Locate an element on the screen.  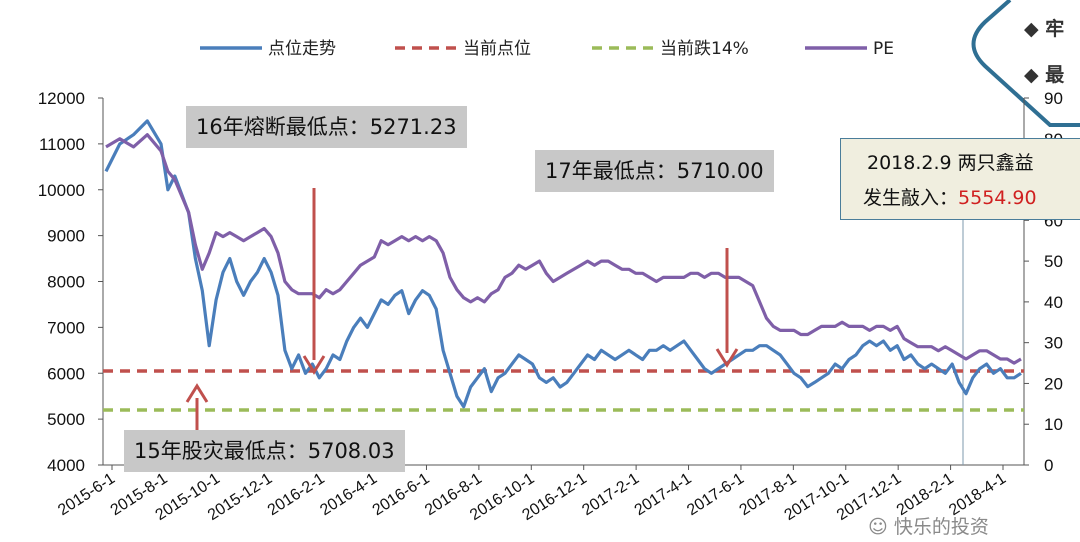
legend-item: 当前跌14% is located at coordinates (670, 49).